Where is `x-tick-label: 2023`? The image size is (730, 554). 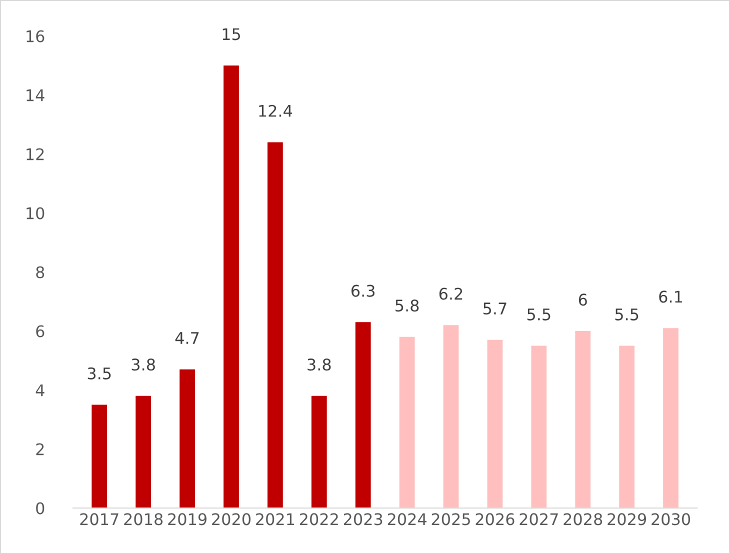
x-tick-label: 2023 is located at coordinates (363, 519).